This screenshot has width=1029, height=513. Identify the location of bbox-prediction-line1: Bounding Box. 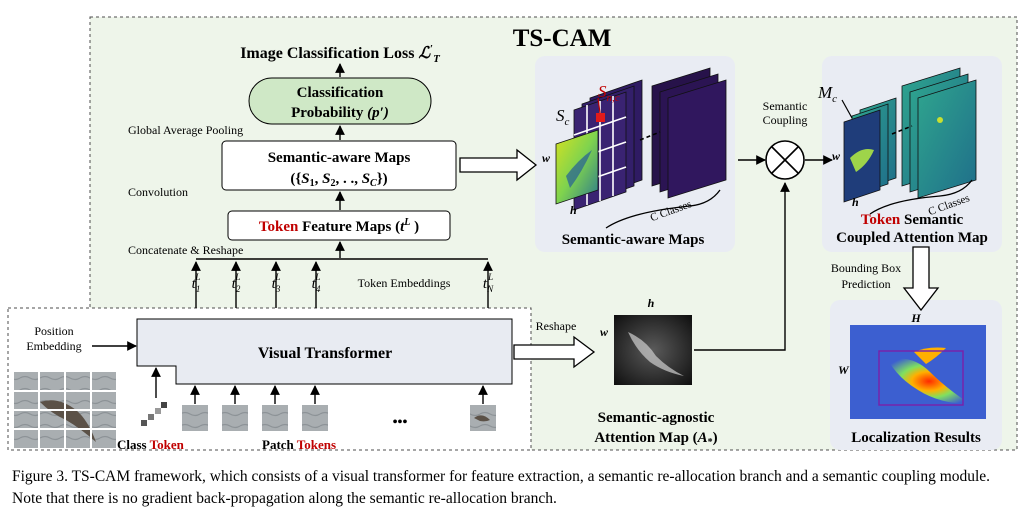
(866, 268).